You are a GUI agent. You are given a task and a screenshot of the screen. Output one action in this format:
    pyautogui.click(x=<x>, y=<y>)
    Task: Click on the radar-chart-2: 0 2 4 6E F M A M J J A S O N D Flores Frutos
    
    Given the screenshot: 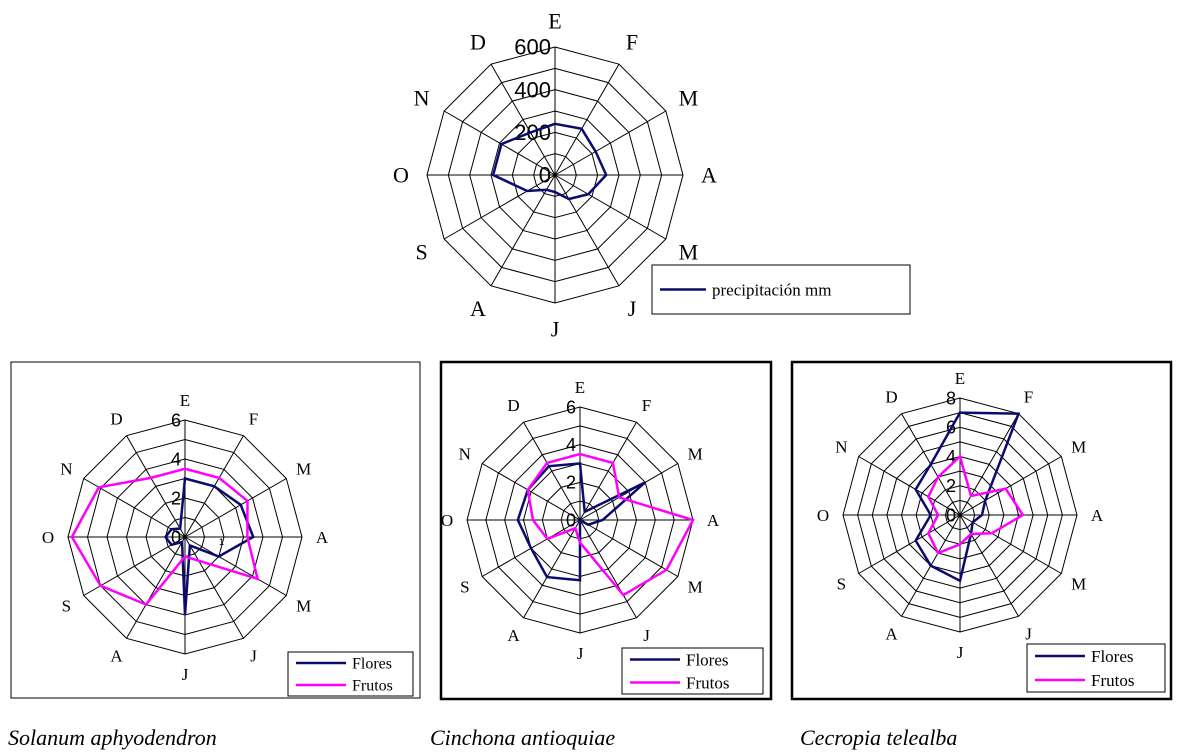 What is the action you would take?
    pyautogui.click(x=606, y=530)
    